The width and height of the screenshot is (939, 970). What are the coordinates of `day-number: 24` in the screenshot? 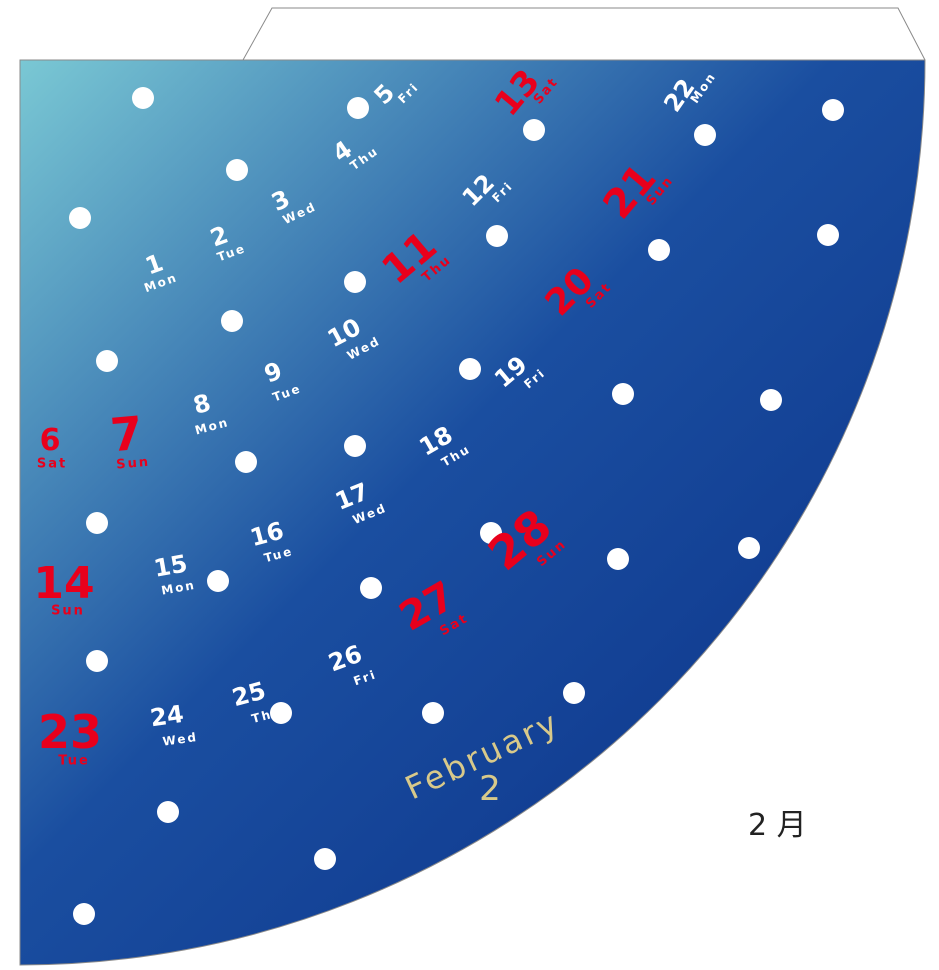 It's located at (166, 716).